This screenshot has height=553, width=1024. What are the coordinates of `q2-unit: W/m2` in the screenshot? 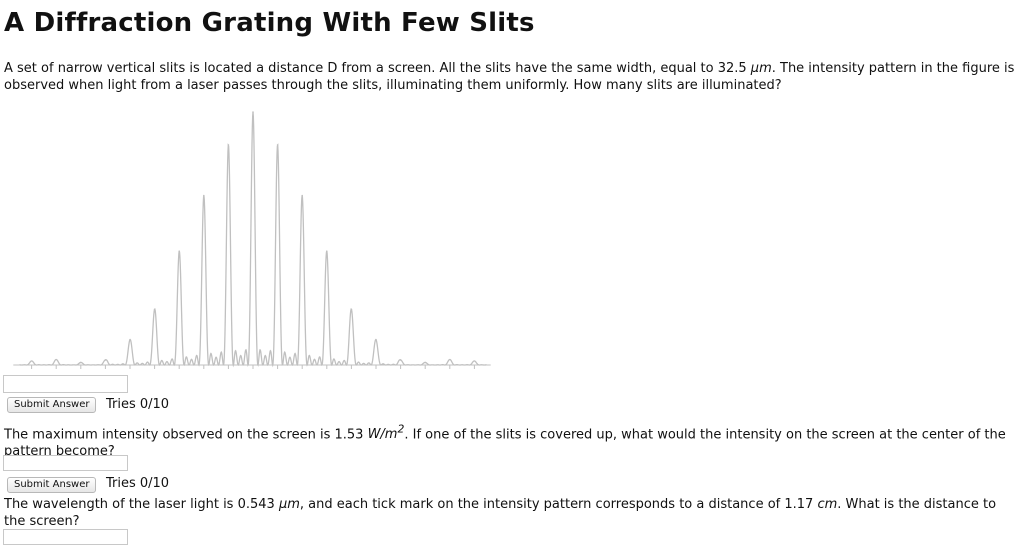 It's located at (386, 433).